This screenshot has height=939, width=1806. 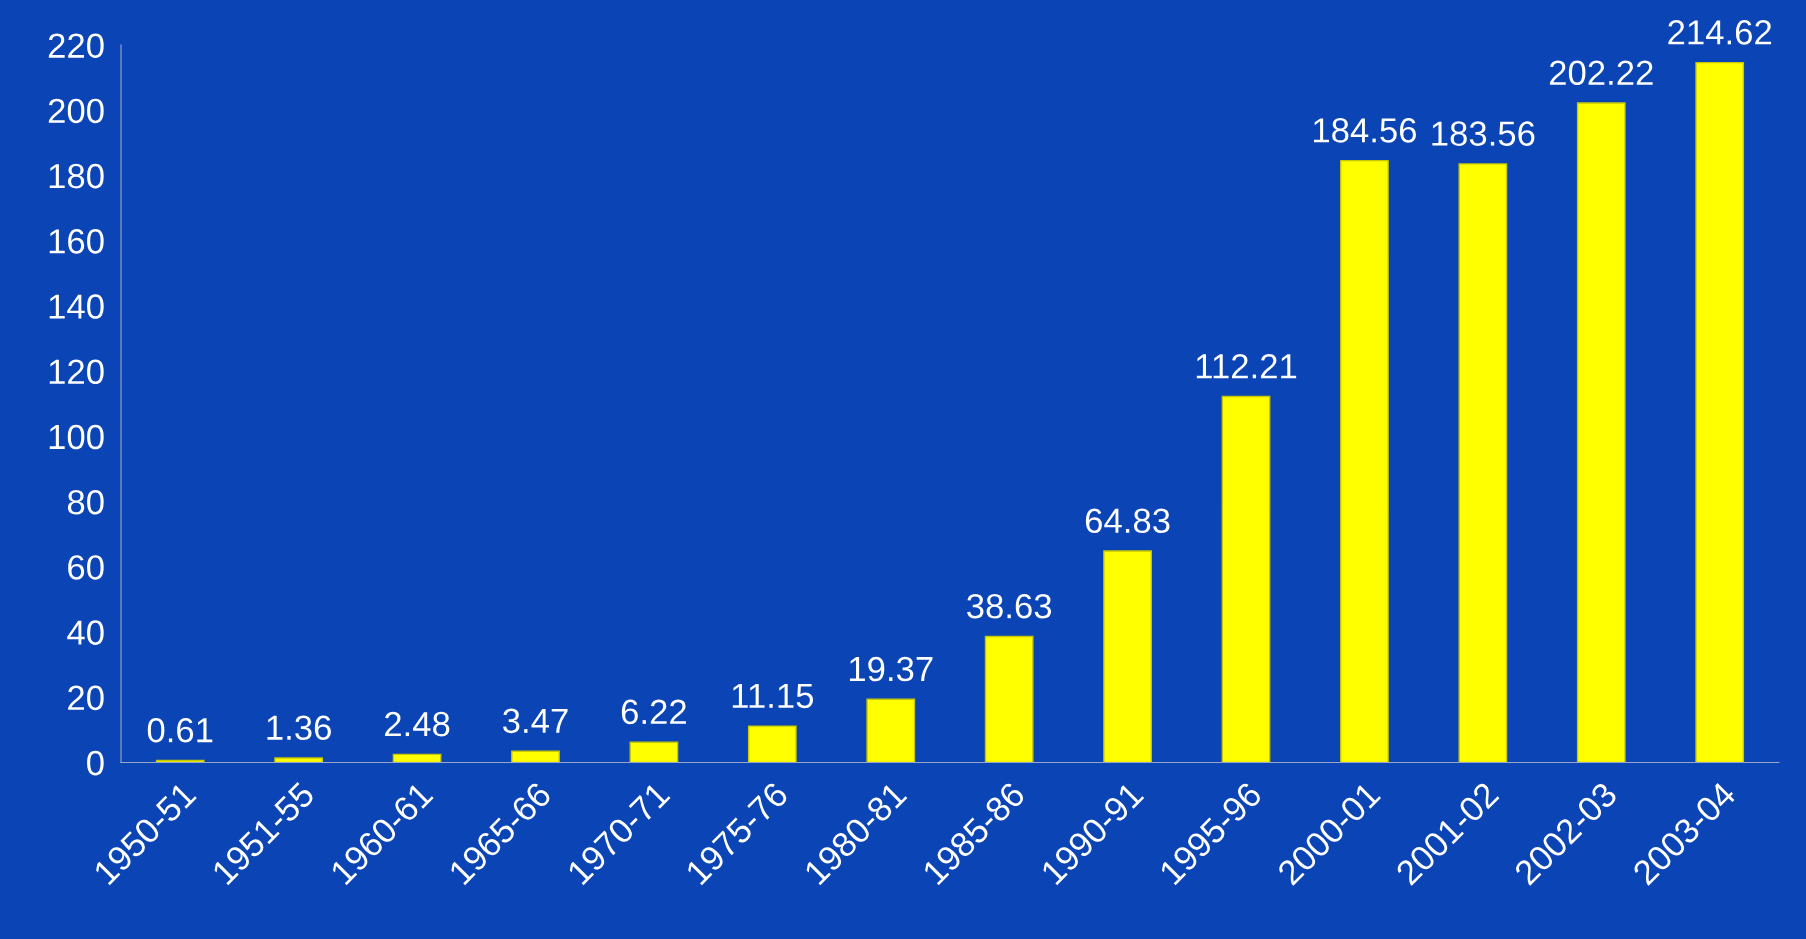 I want to click on y-tick-label: 0, so click(x=95, y=763).